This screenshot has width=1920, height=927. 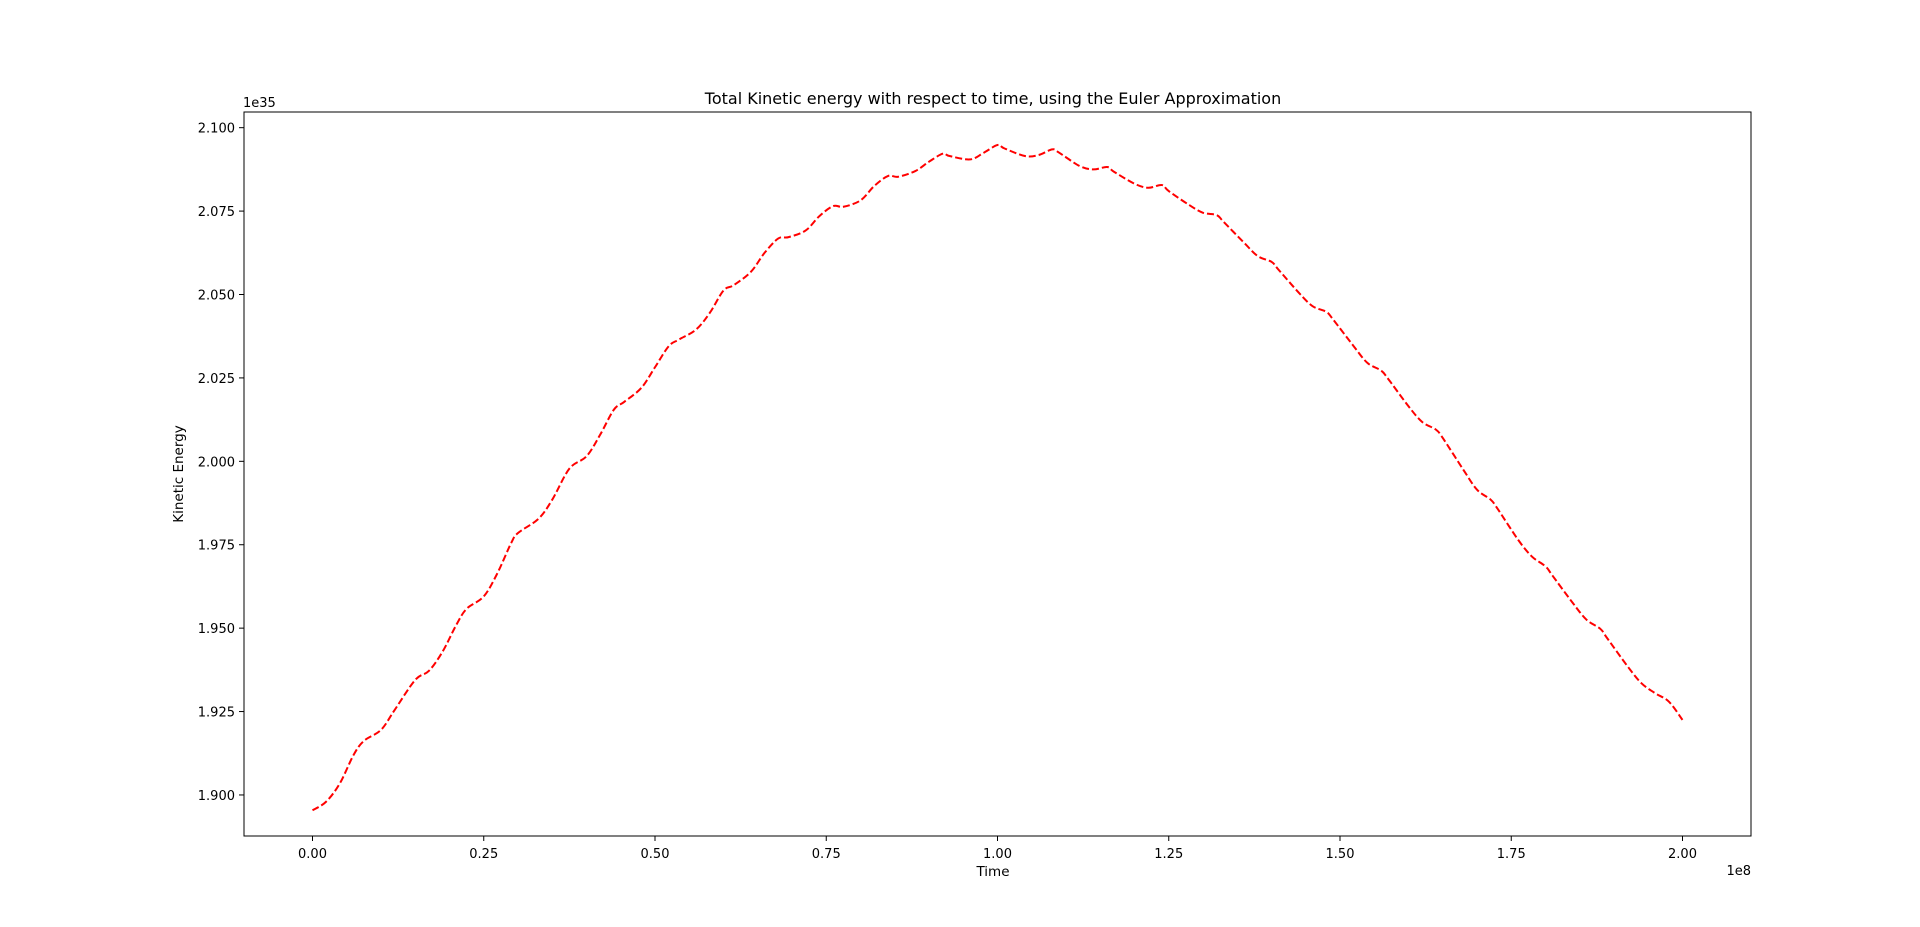 I want to click on x-tick-label: 0.25, so click(x=483, y=854).